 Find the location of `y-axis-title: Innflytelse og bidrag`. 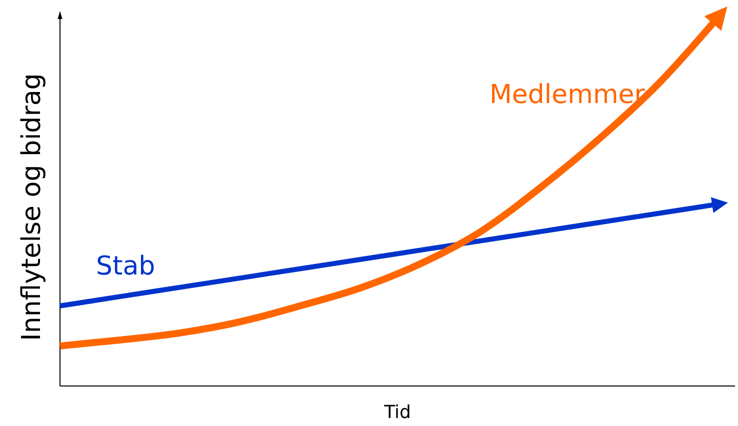

y-axis-title: Innflytelse og bidrag is located at coordinates (32, 207).